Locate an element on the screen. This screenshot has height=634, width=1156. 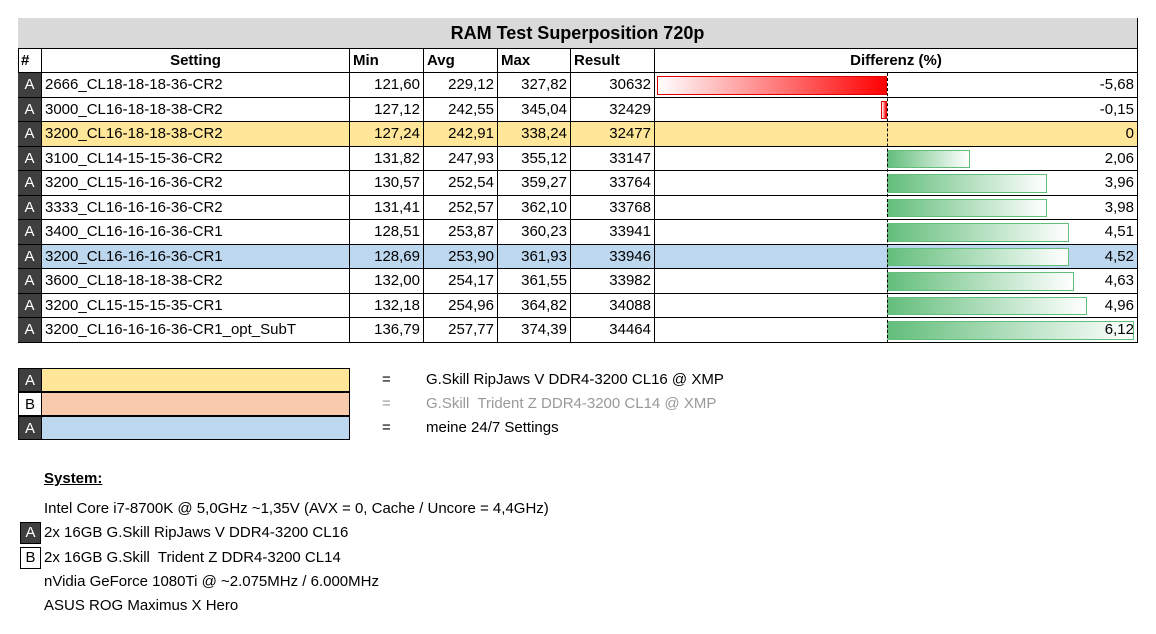
column-header: # is located at coordinates (30, 61).